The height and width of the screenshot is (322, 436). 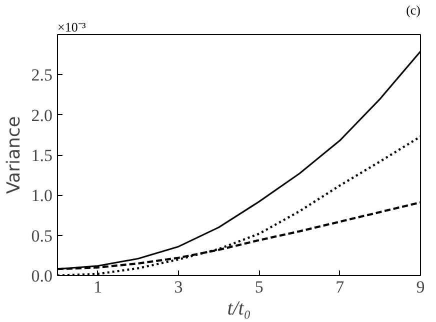 I want to click on y-tick-label: 1.5, so click(x=41, y=155).